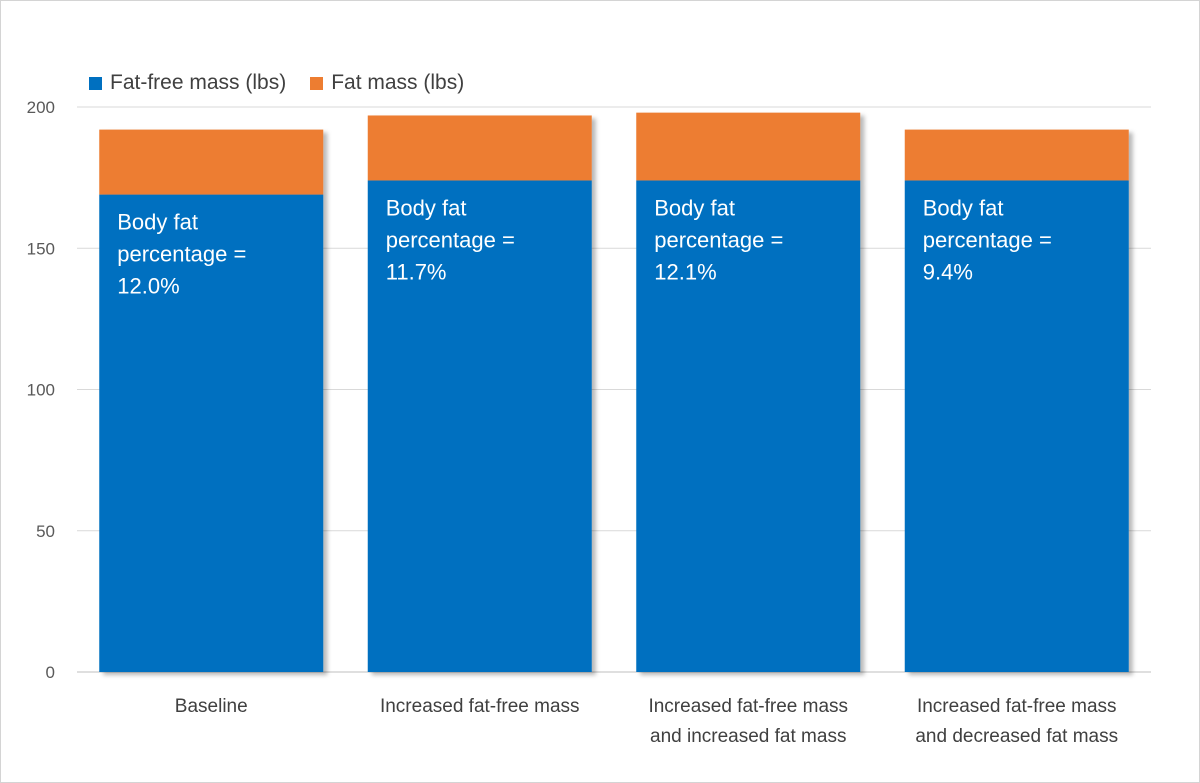  What do you see at coordinates (685, 271) in the screenshot?
I see `bar-annotation: 12.1%` at bounding box center [685, 271].